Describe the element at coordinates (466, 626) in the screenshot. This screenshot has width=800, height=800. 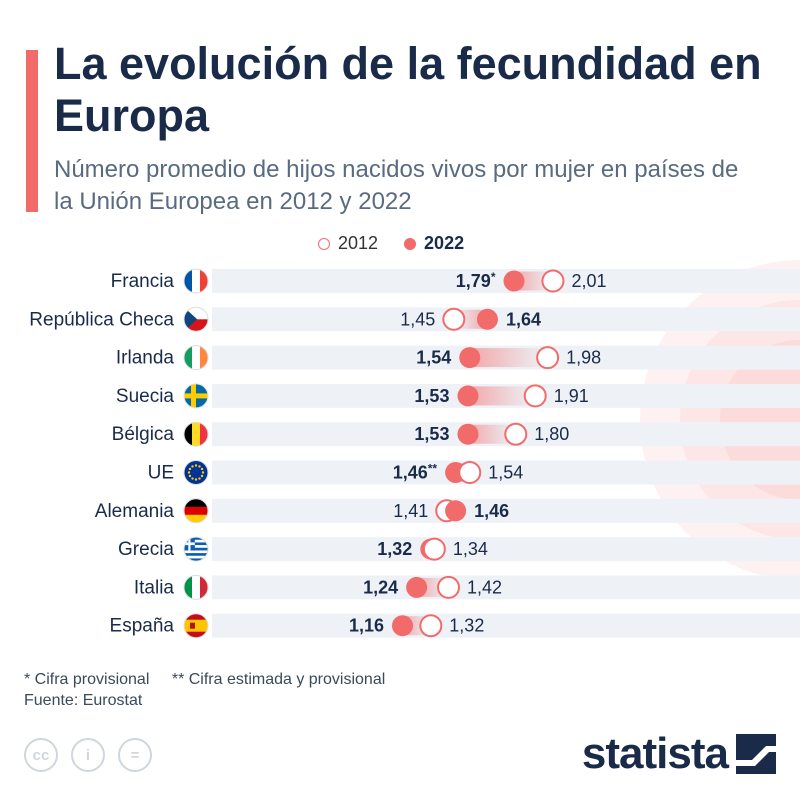
I see `value-label-2012: 1,32` at that location.